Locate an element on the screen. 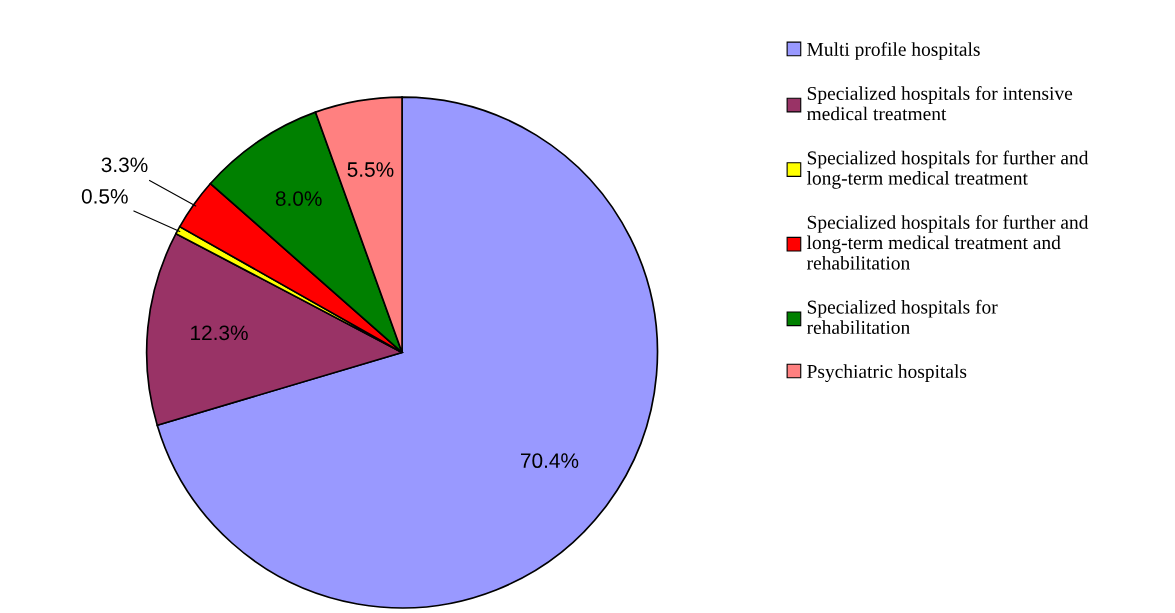  data-label: 0.5% is located at coordinates (104, 196).